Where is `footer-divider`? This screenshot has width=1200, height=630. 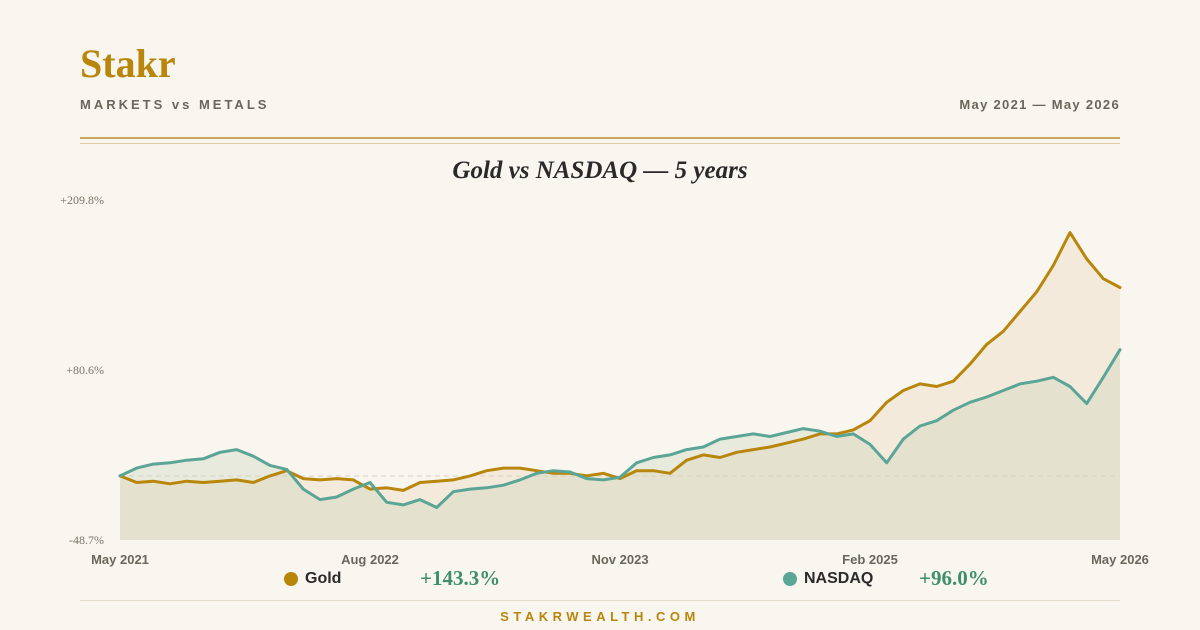 footer-divider is located at coordinates (600, 600).